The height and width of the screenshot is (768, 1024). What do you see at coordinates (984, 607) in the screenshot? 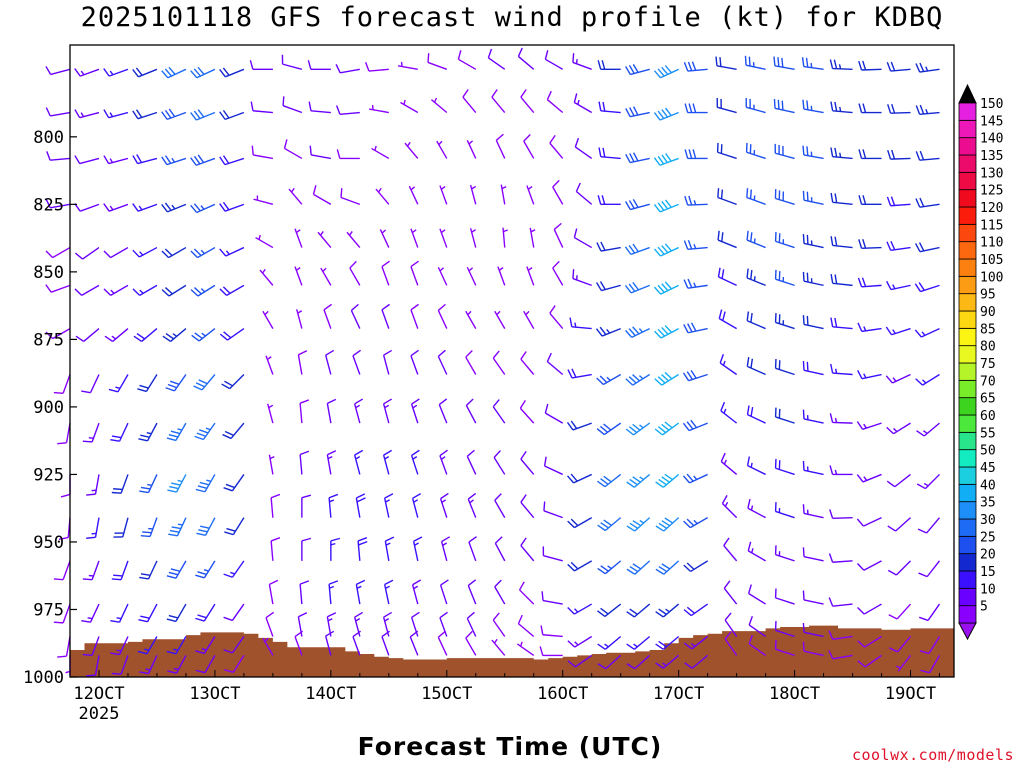
I see `colorbar-label: 5` at bounding box center [984, 607].